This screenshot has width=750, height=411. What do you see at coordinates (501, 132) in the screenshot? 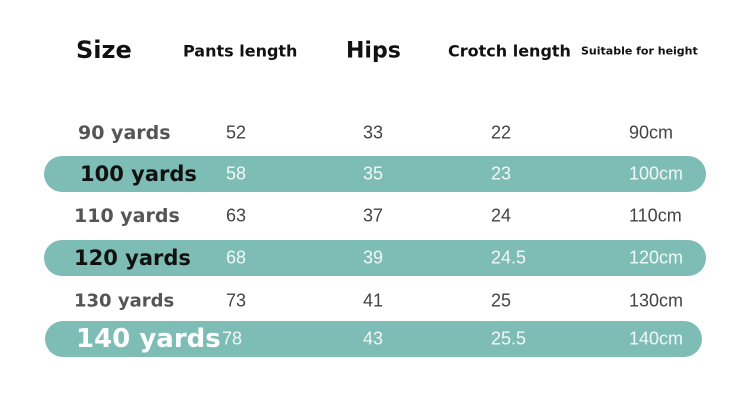
I see `size-value: 22` at bounding box center [501, 132].